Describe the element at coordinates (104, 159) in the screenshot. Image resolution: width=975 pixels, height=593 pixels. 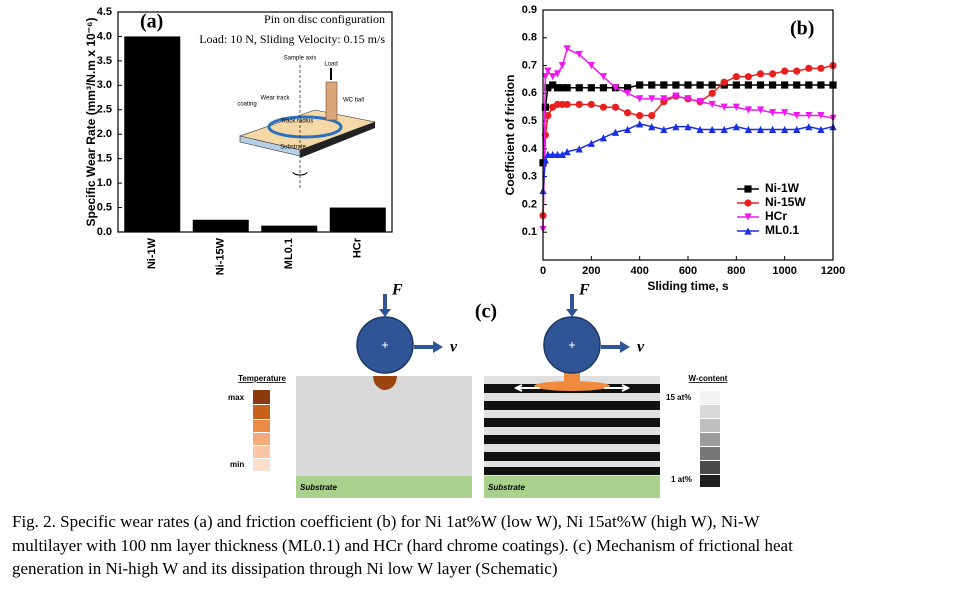
I see `y-tick-label: 1.5` at that location.